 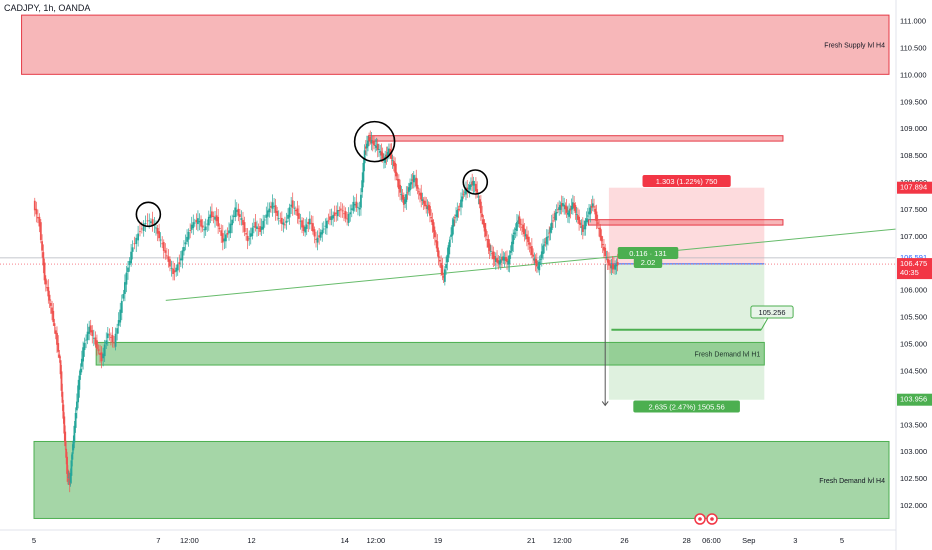 I want to click on position-target-label-bg, so click(x=686, y=406).